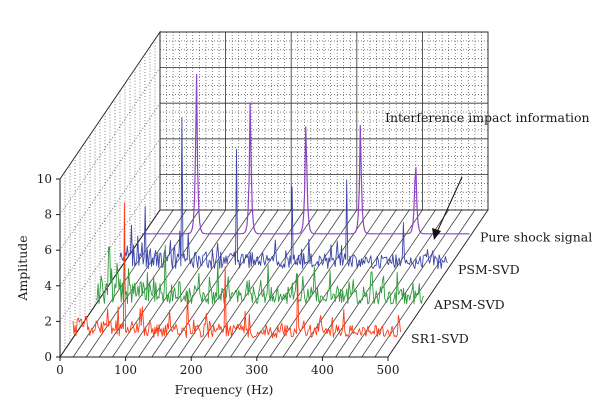  Describe the element at coordinates (322, 370) in the screenshot. I see `x-tick-label: 400` at that location.